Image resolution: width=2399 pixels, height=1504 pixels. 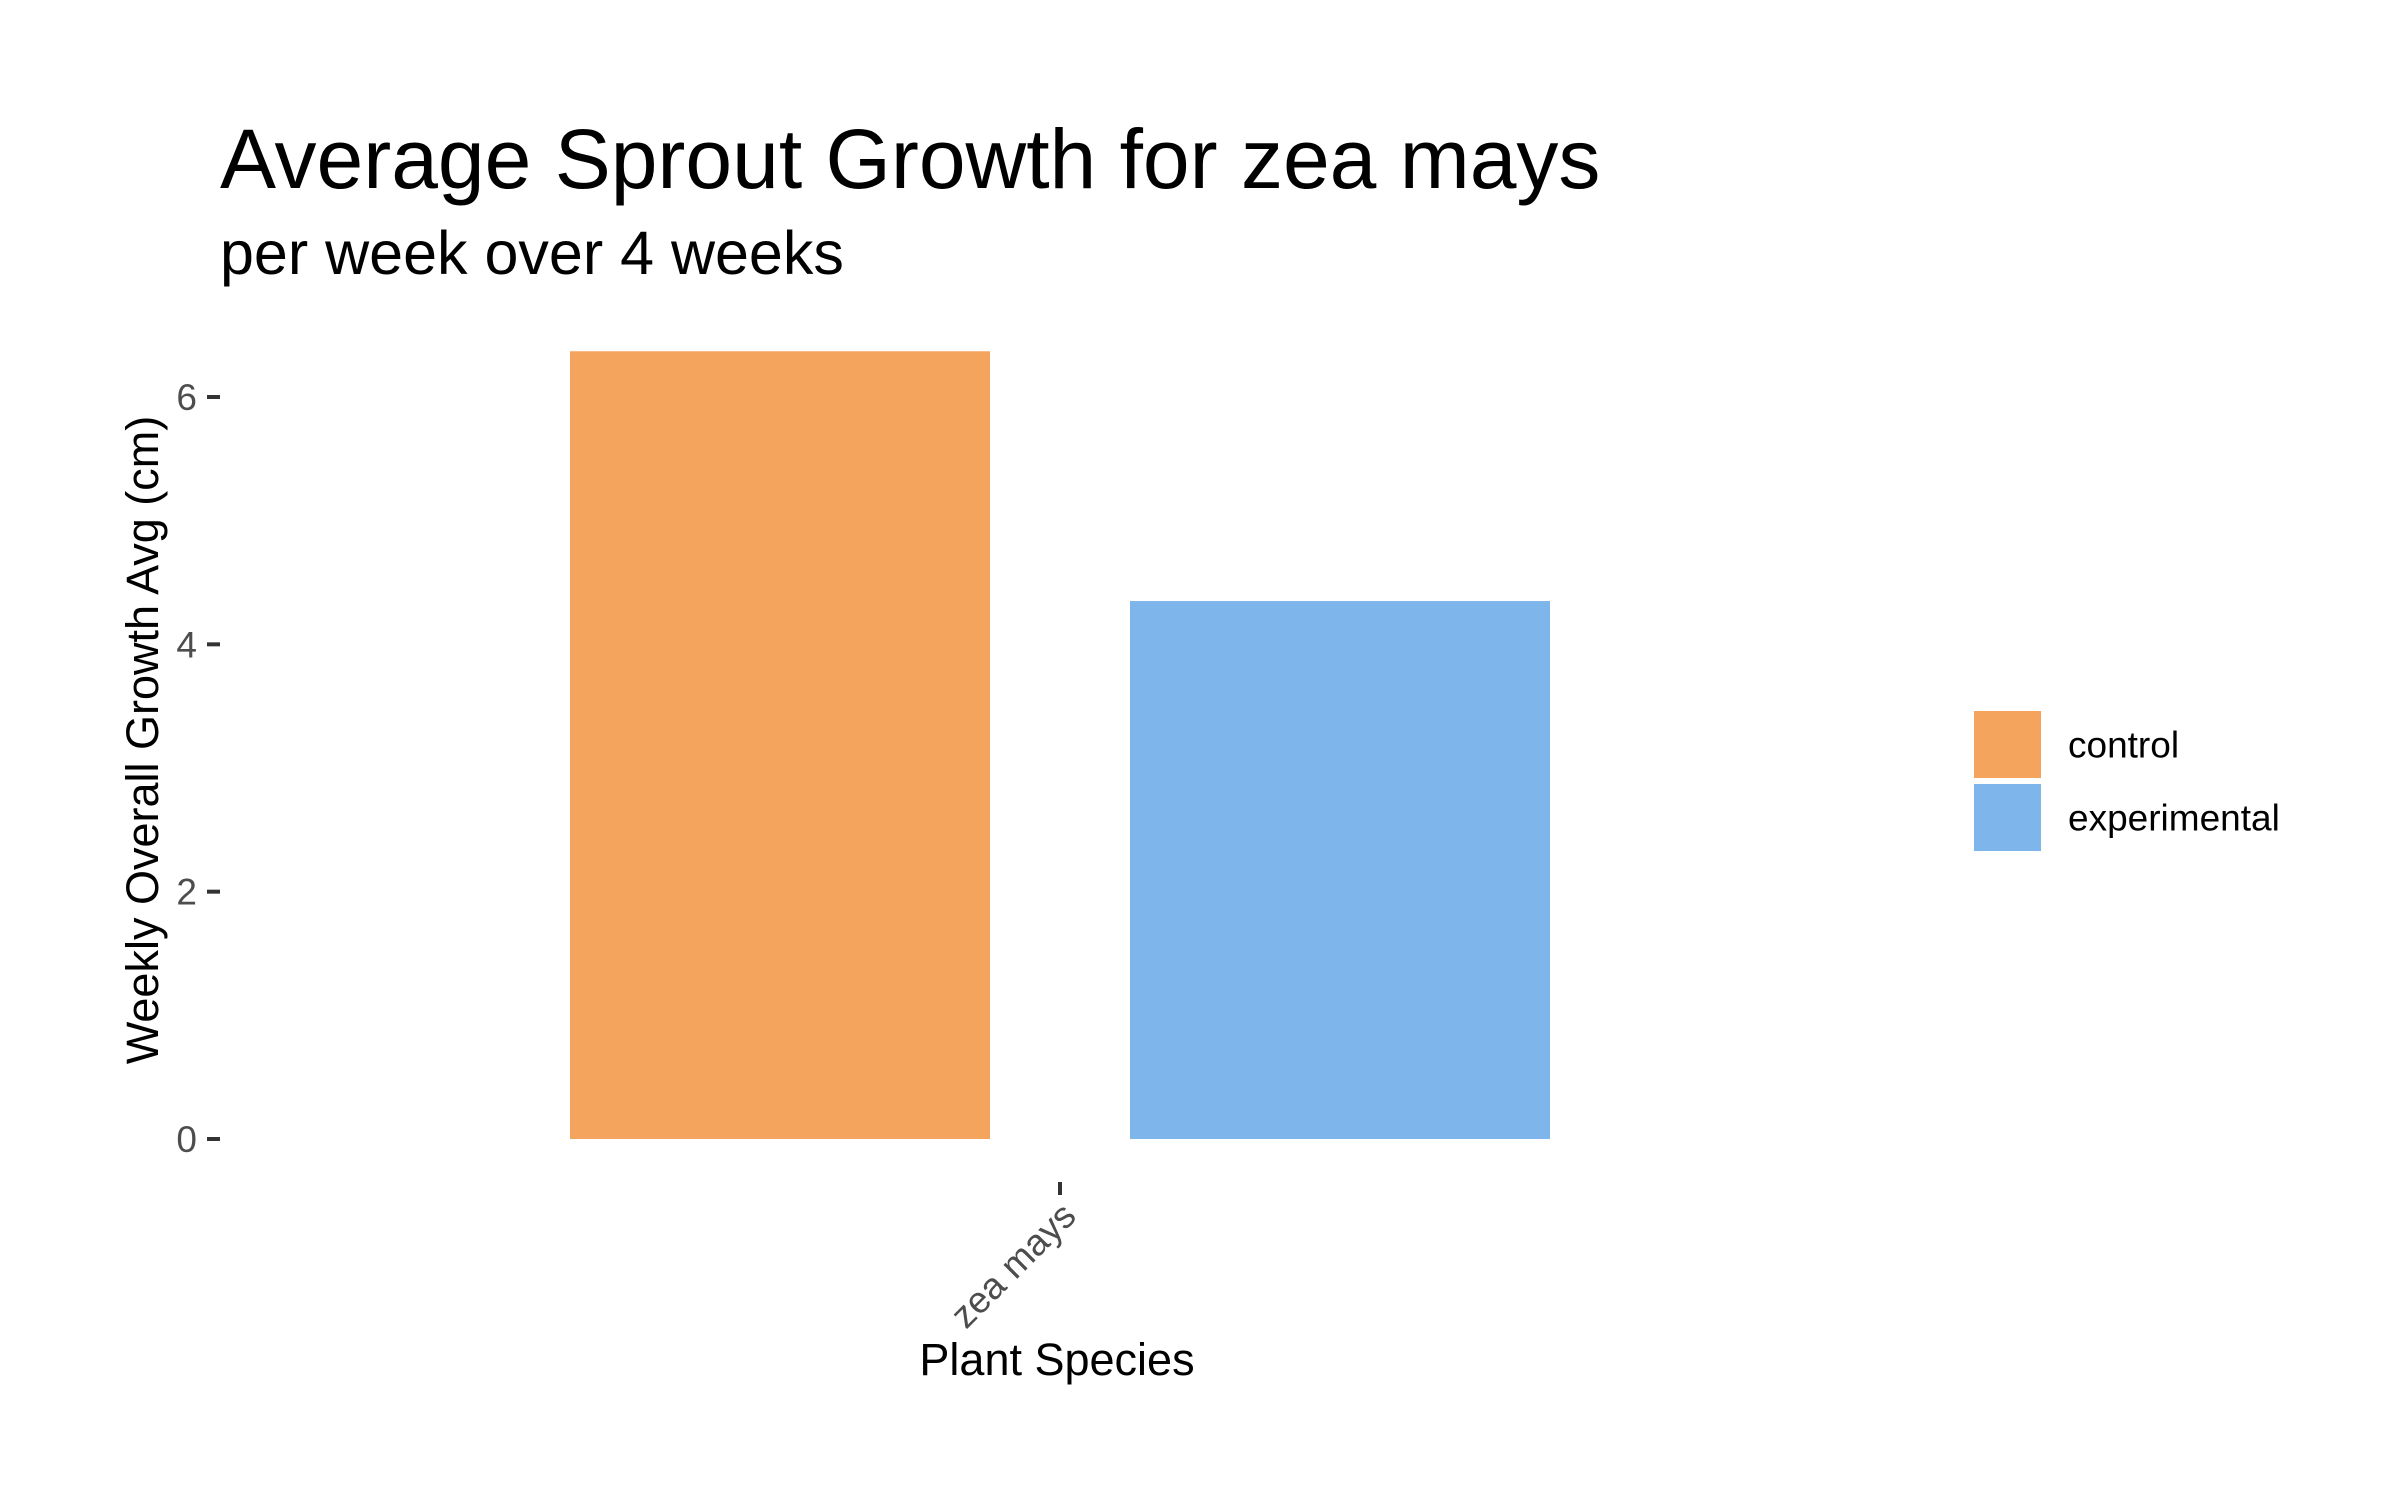 What do you see at coordinates (198, 768) in the screenshot?
I see `y-axis: 0 2 4 6` at bounding box center [198, 768].